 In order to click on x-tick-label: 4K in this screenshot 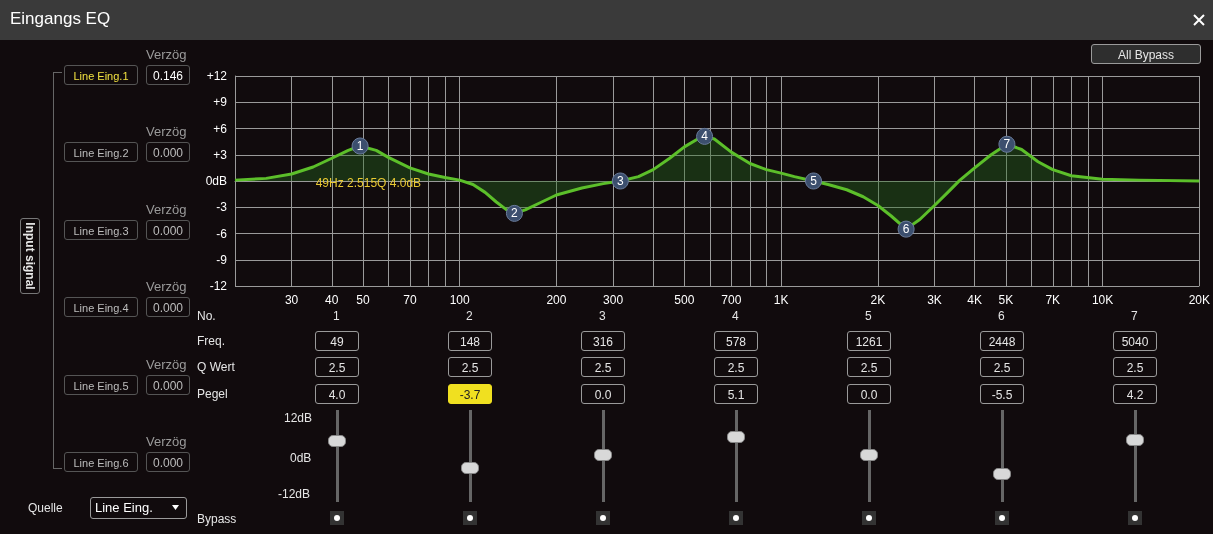, I will do `click(974, 300)`.